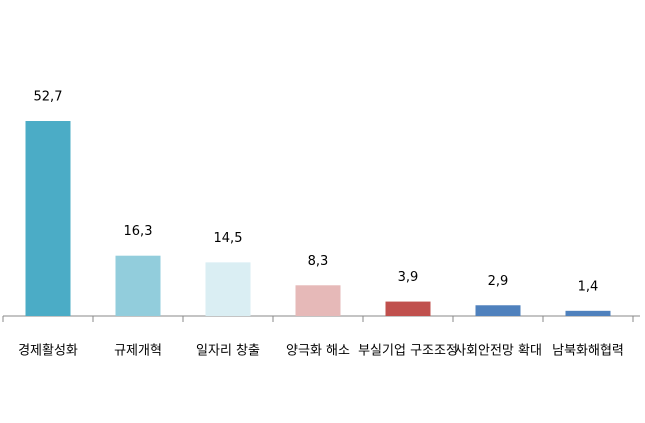 The image size is (645, 423). Describe the element at coordinates (318, 351) in the screenshot. I see `x-tick-label: 양극화 해소` at that location.